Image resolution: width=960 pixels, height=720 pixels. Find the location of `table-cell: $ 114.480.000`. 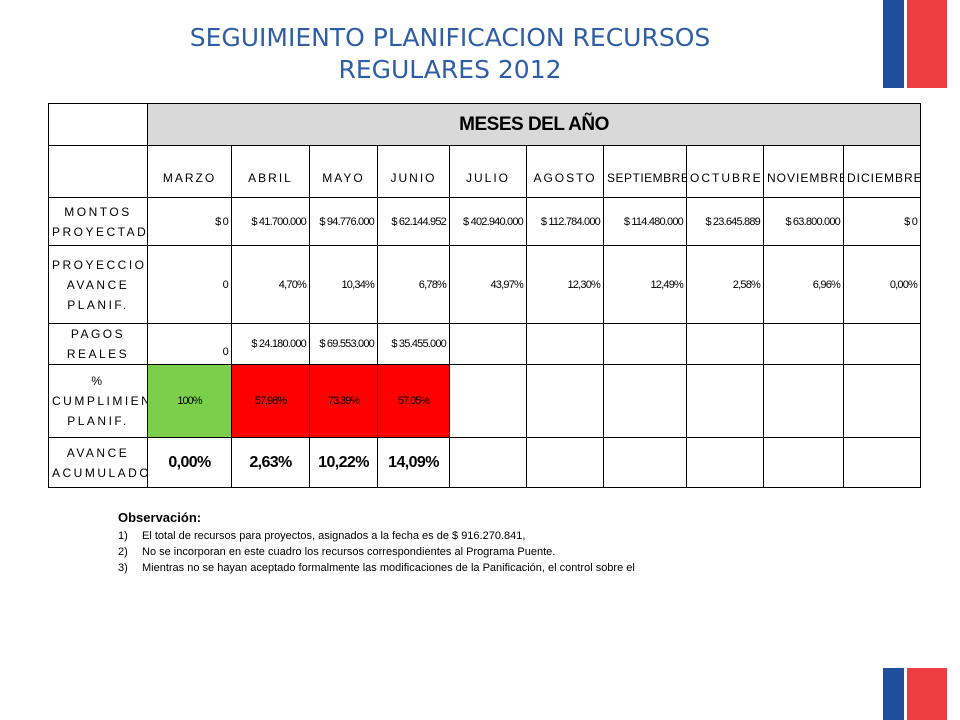

table-cell: $ 114.480.000 is located at coordinates (645, 221).